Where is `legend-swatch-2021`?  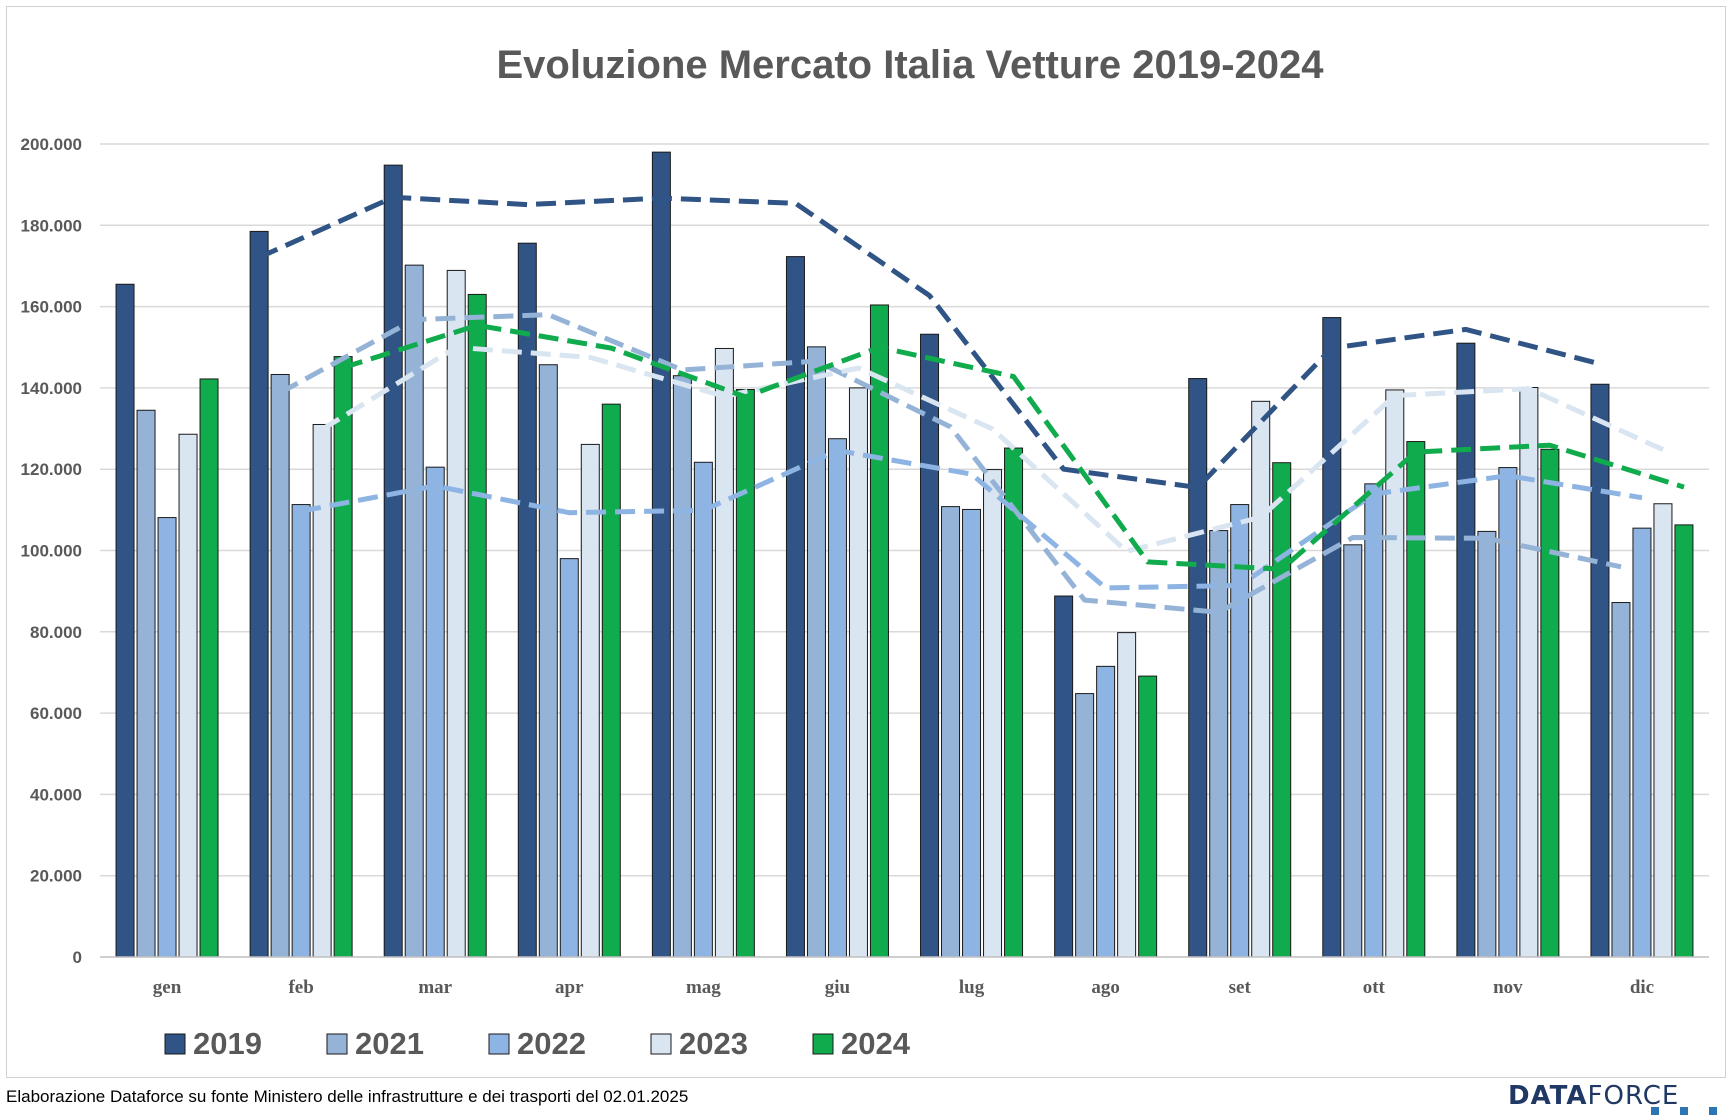
legend-swatch-2021 is located at coordinates (337, 1044).